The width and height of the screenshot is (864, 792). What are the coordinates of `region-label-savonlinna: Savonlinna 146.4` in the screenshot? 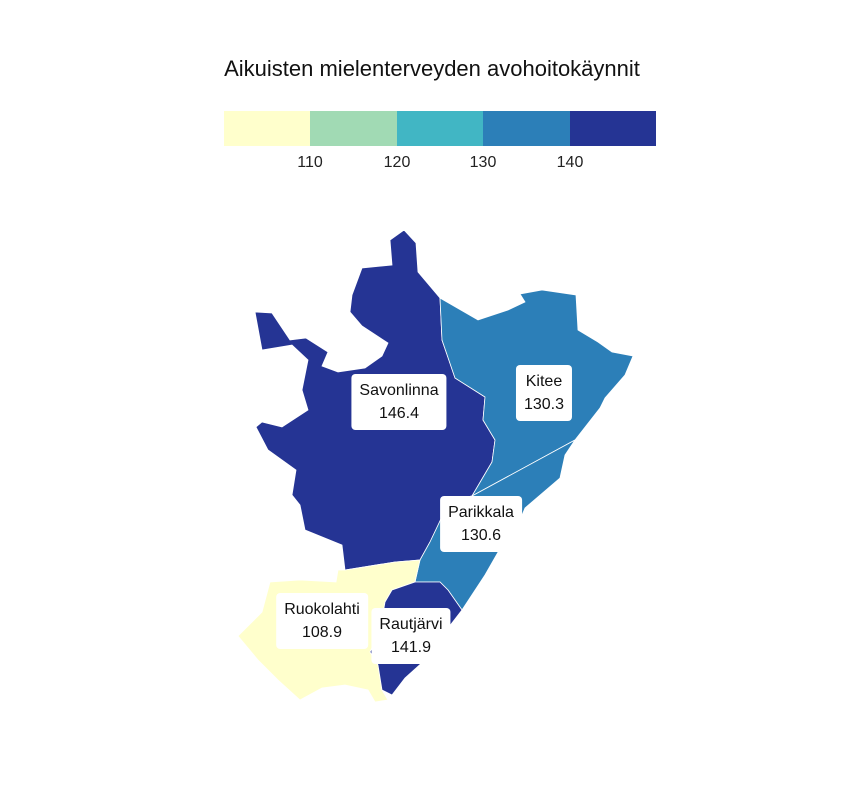 It's located at (399, 402).